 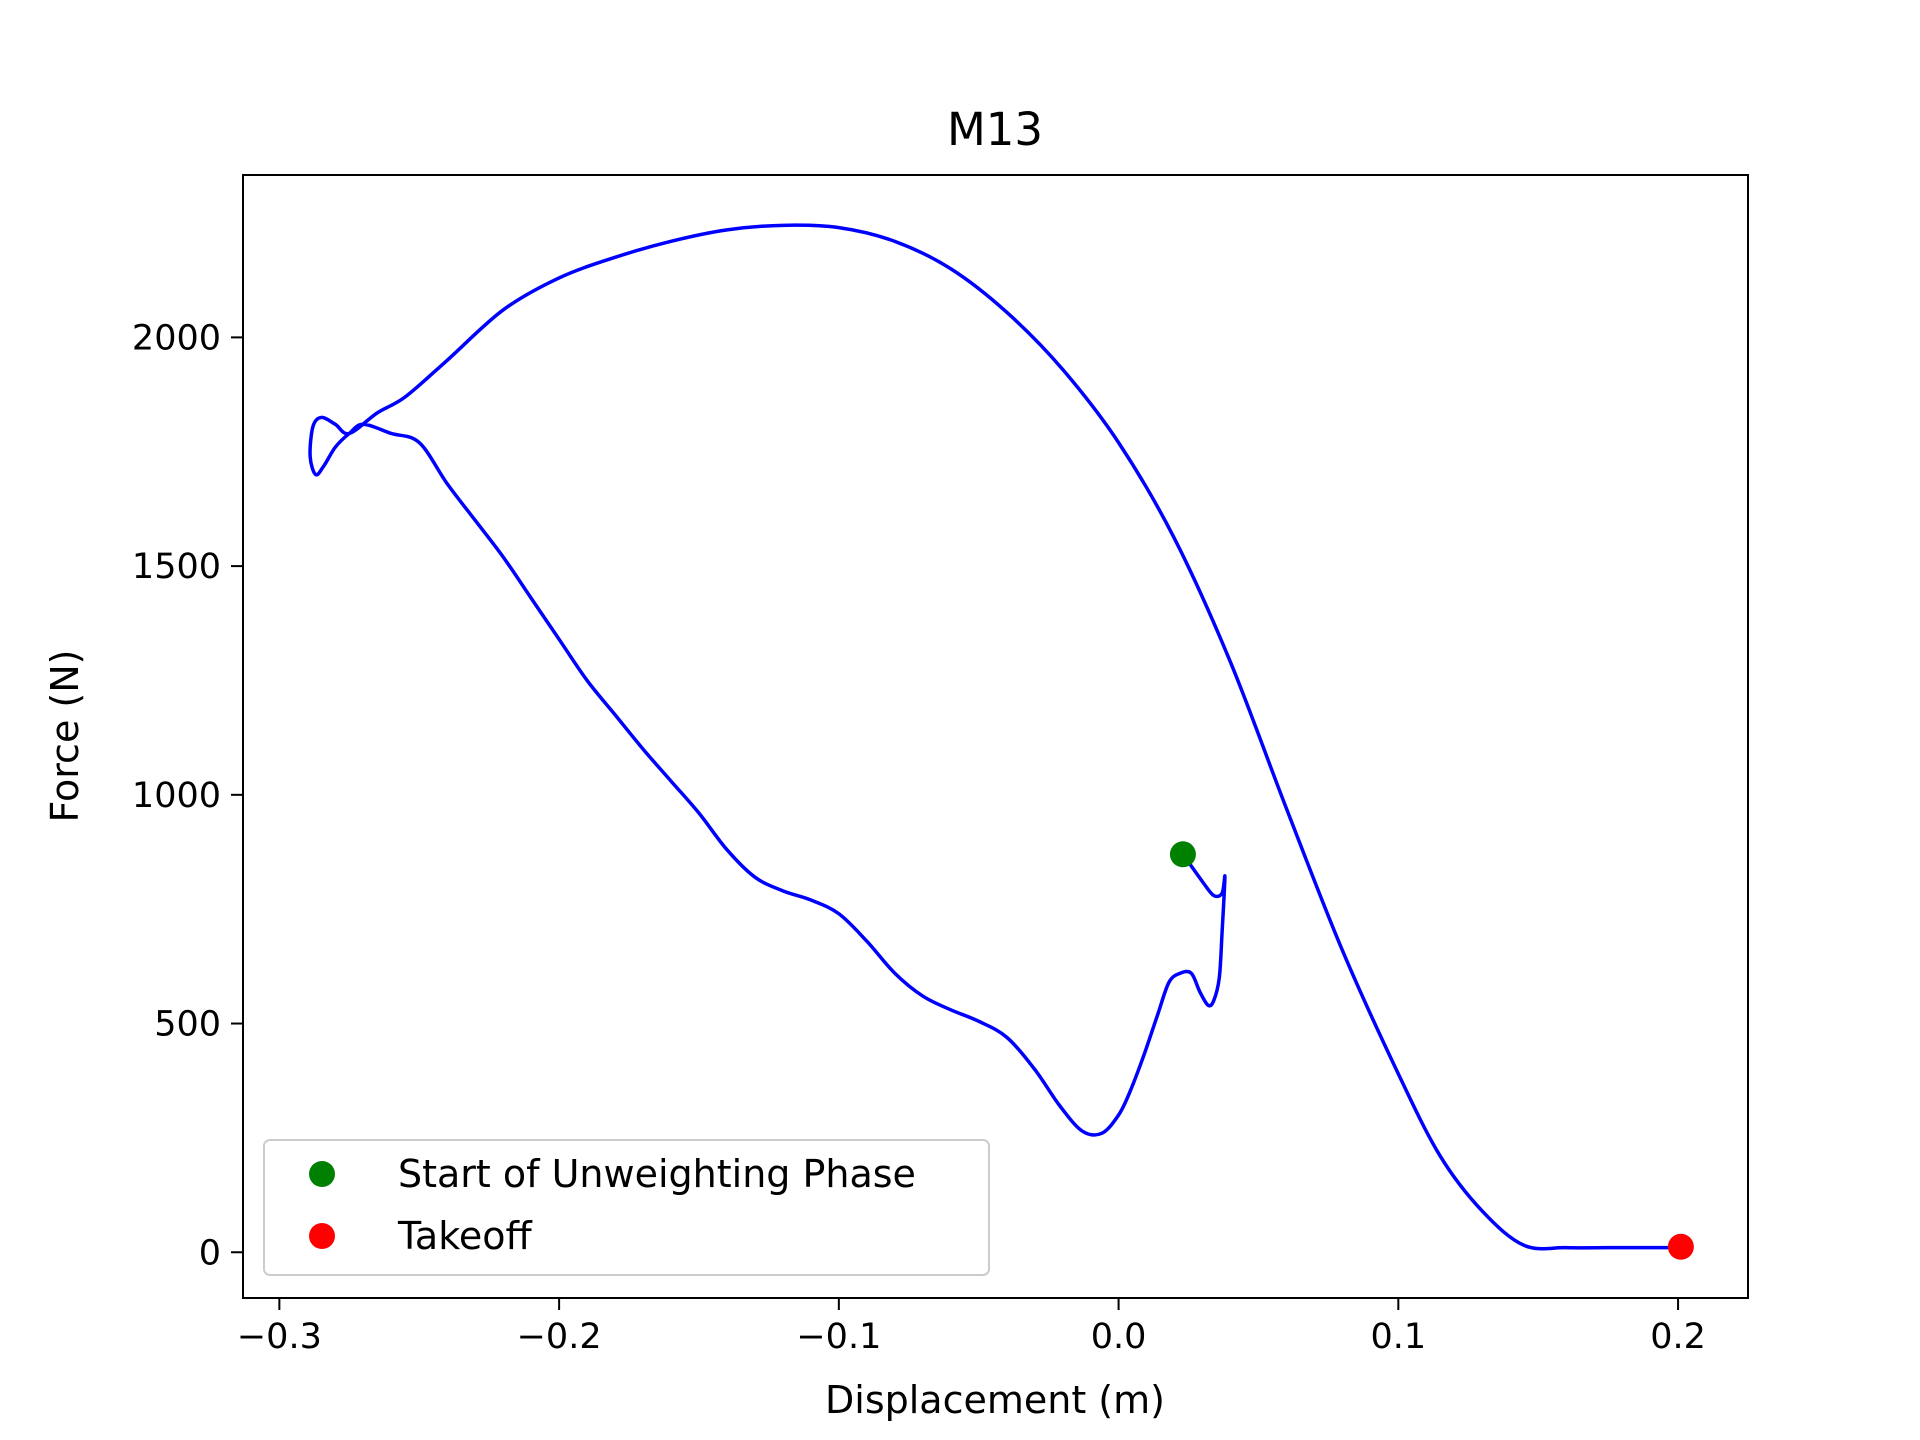 What do you see at coordinates (995, 1400) in the screenshot?
I see `x-axis-label: Displacement (m)` at bounding box center [995, 1400].